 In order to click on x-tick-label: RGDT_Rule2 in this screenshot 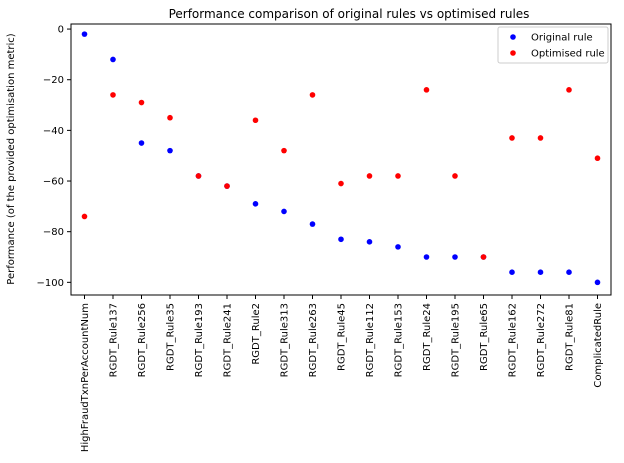, I will do `click(256, 334)`.